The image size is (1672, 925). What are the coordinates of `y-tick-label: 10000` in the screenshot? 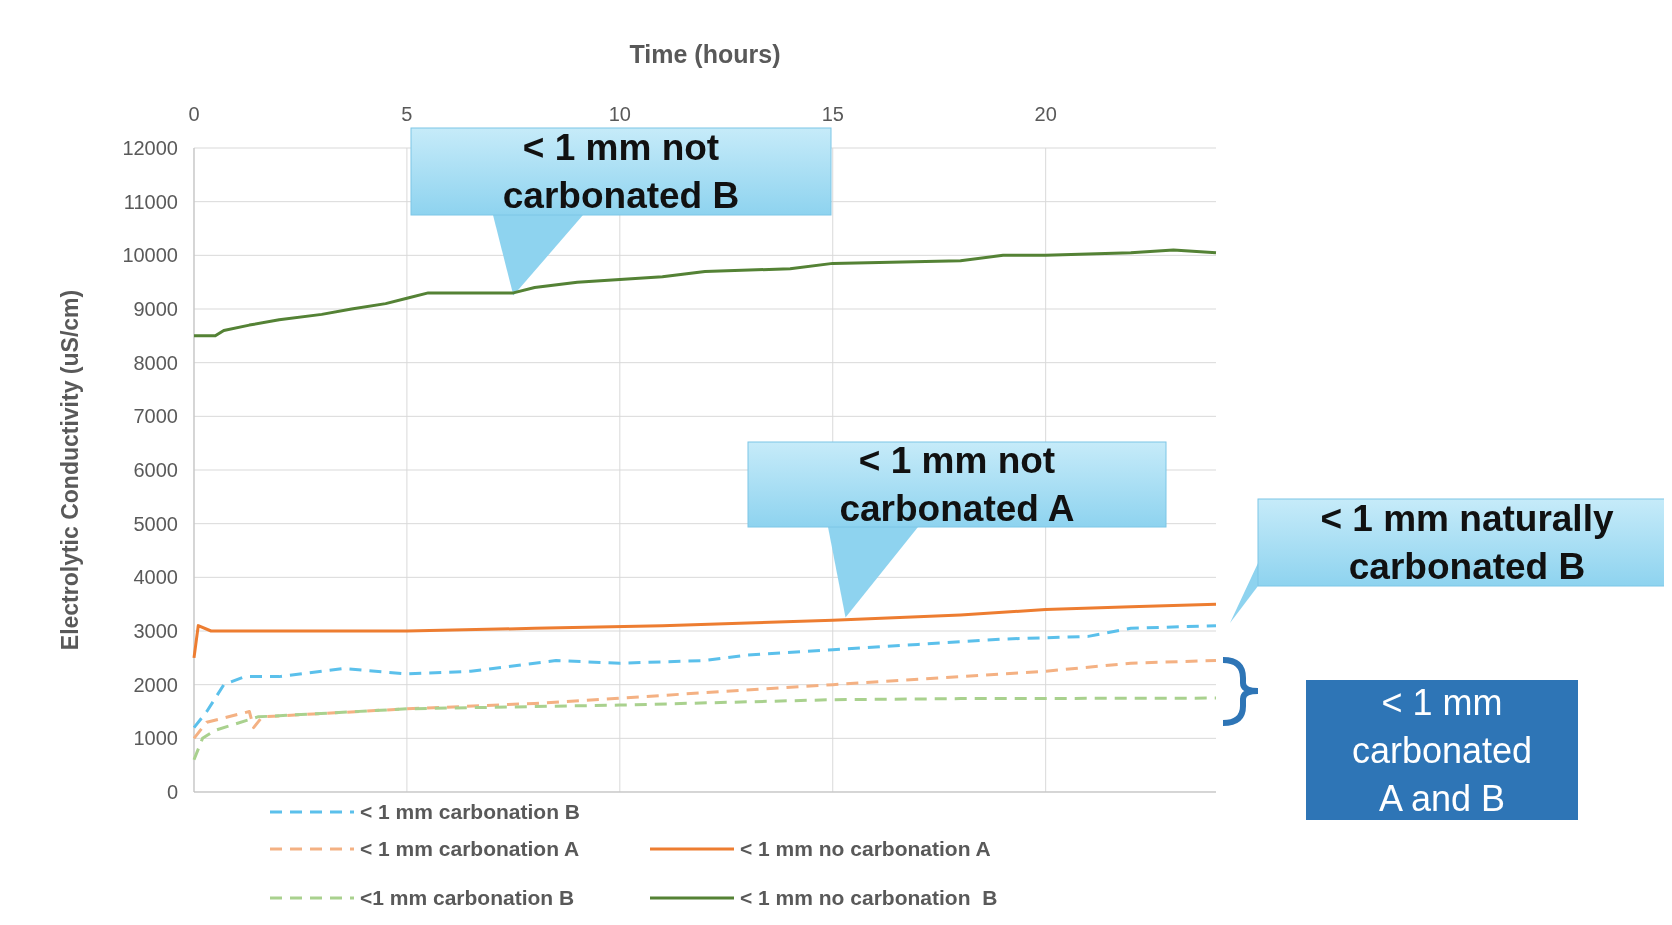 It's located at (150, 255).